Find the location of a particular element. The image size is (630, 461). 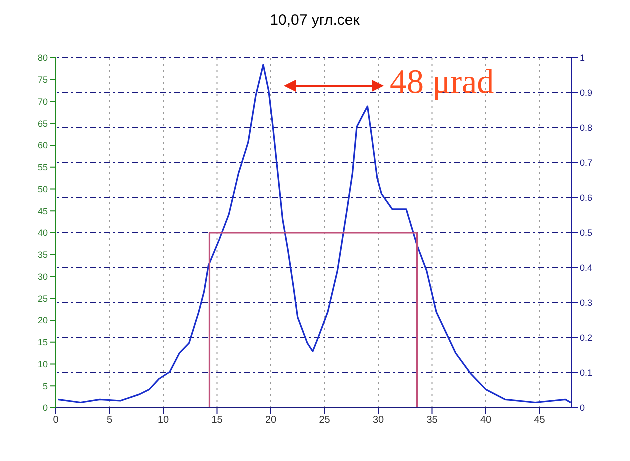

x-tick-label: 25 is located at coordinates (325, 420).